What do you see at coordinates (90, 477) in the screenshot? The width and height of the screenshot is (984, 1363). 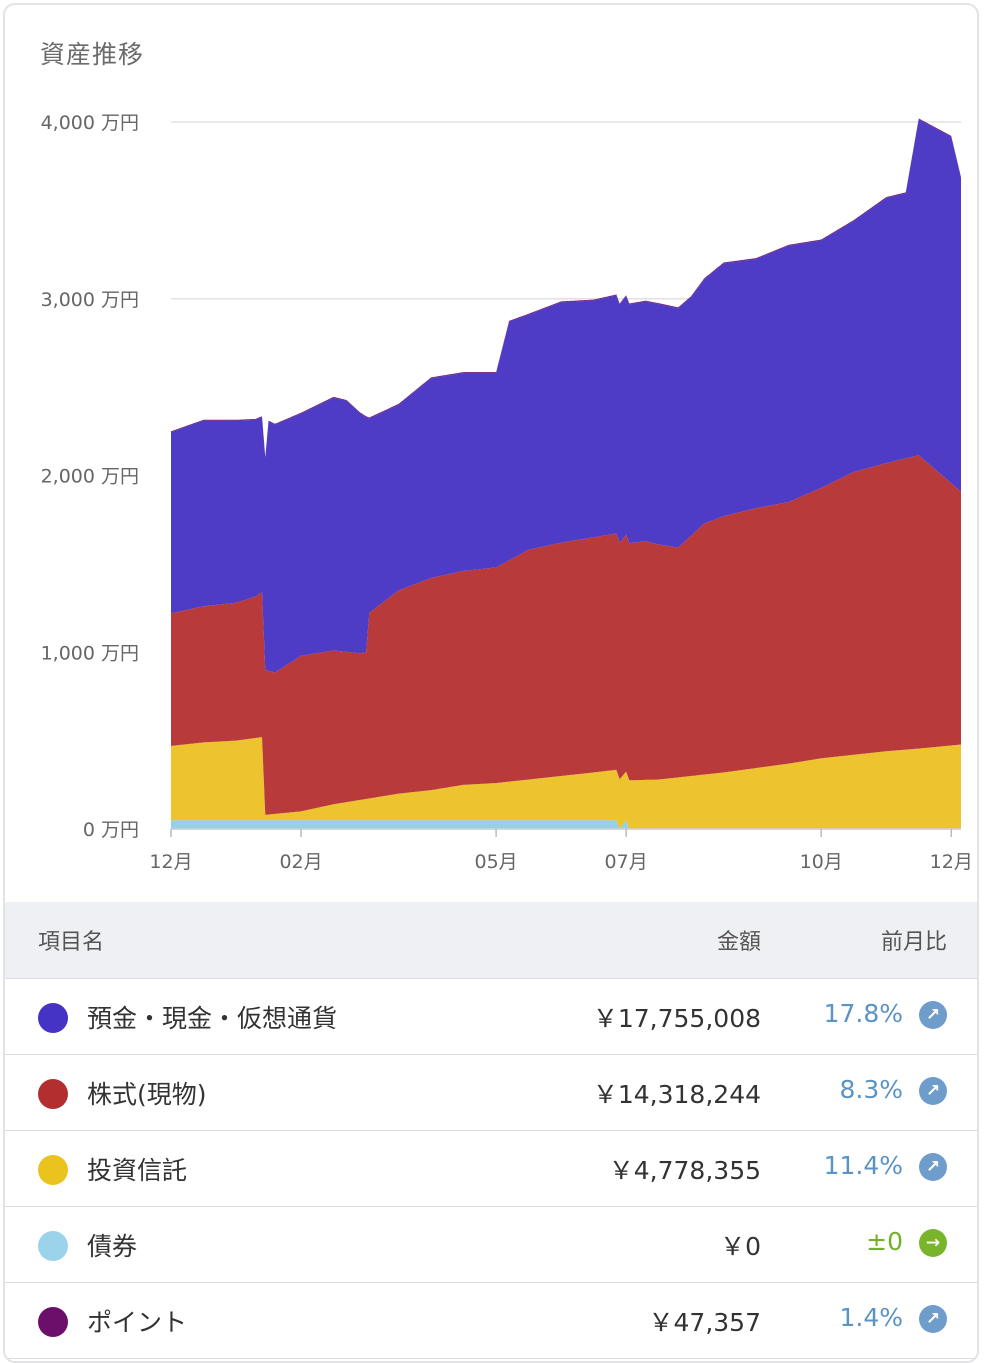 I see `y-tick-label: 2,000 万円` at bounding box center [90, 477].